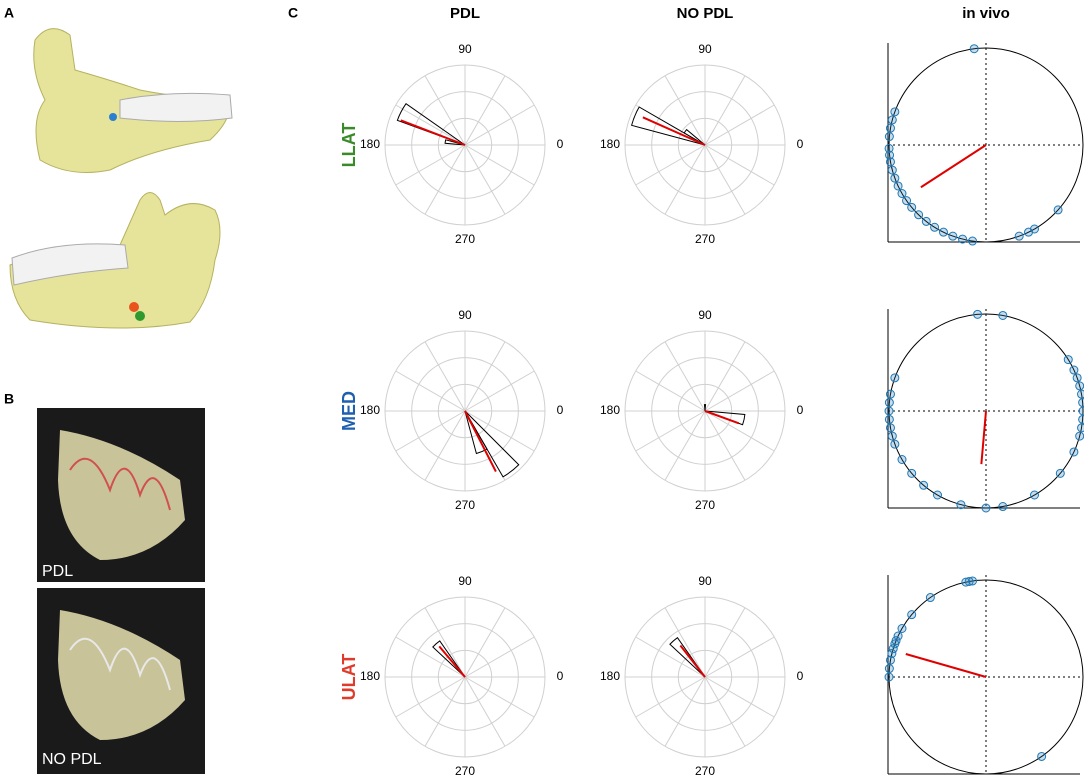  I want to click on panel-label: A, so click(9, 13).